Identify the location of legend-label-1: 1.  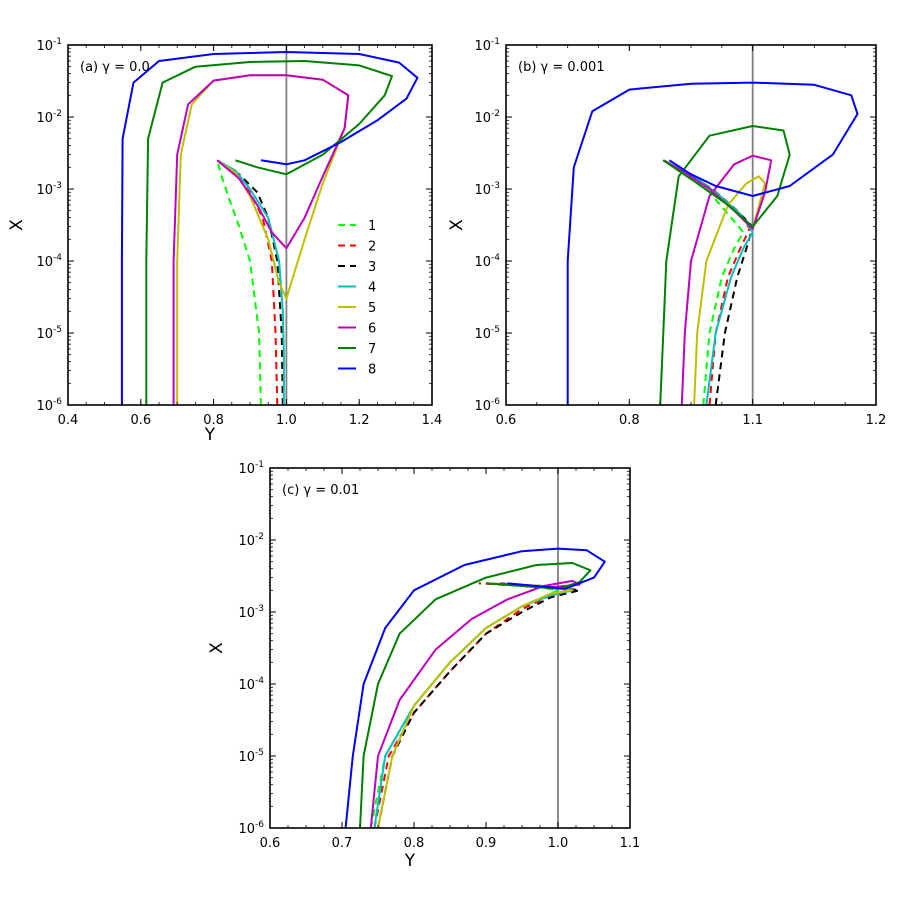
(372, 226).